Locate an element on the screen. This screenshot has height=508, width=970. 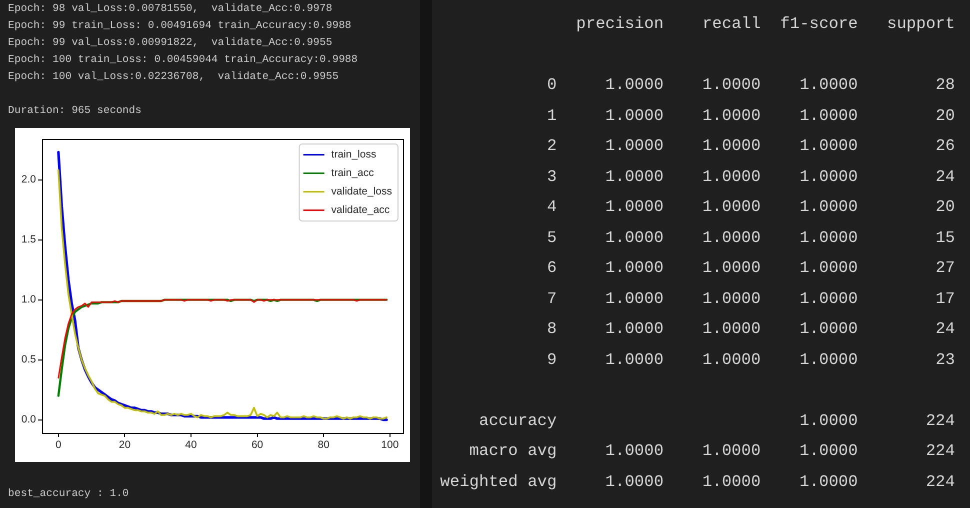
text: 9 1.0000 1.0000 1.0000 23 is located at coordinates (751, 359).